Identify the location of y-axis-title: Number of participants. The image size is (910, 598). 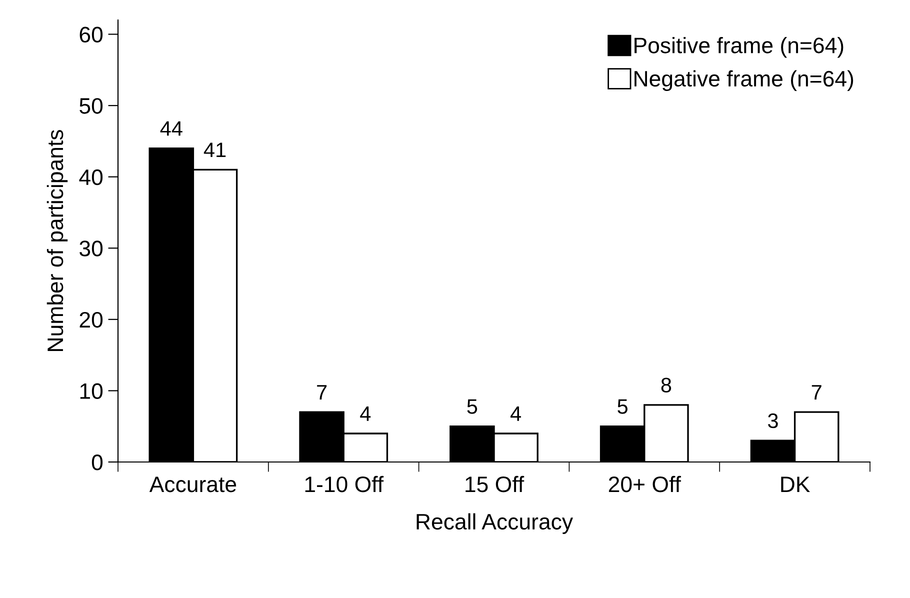
(57, 240).